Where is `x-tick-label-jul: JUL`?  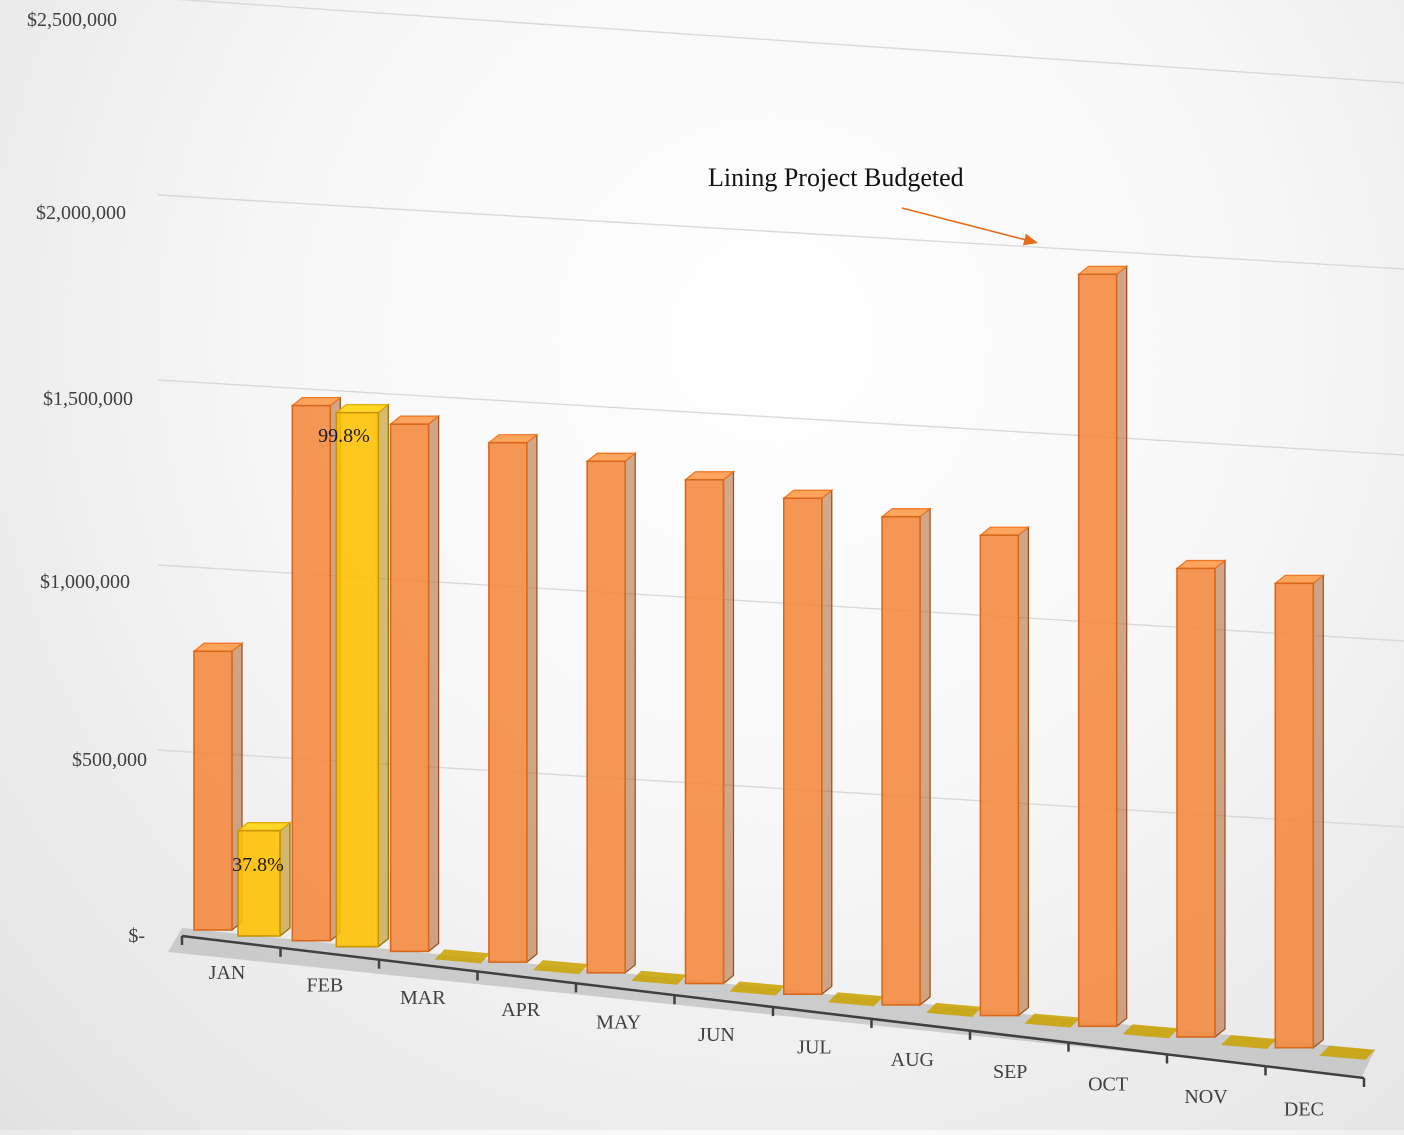
x-tick-label-jul: JUL is located at coordinates (814, 1047).